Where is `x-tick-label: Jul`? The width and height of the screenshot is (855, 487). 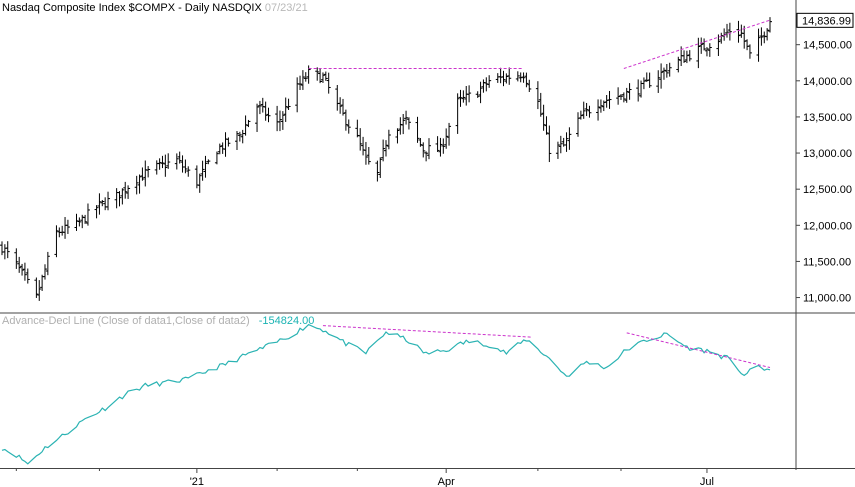 x-tick-label: Jul is located at coordinates (707, 481).